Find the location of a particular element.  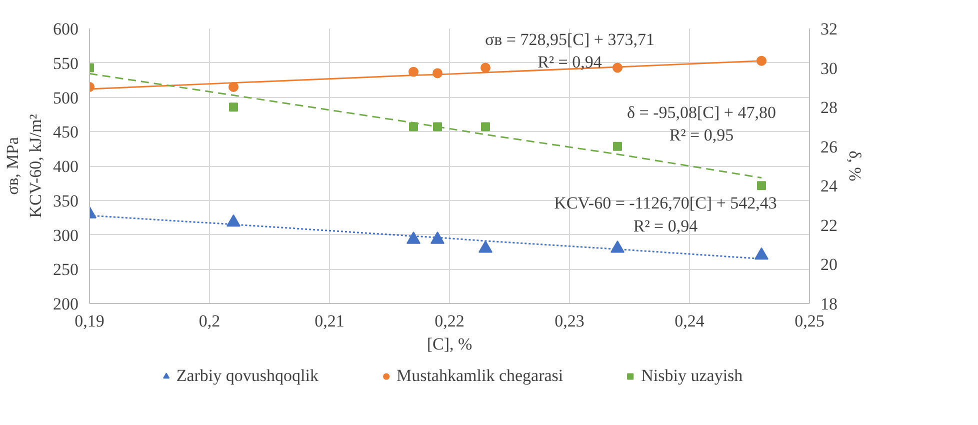

y-tick-label: 400 is located at coordinates (65, 166).